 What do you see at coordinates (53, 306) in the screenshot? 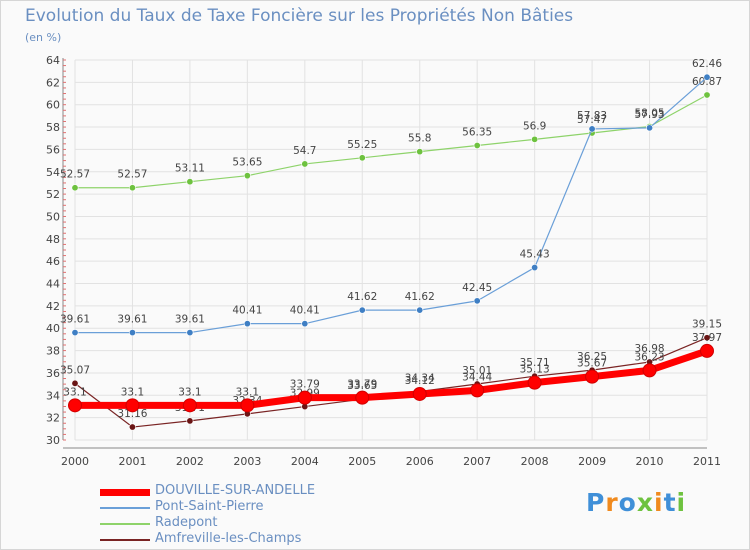
I see `y-tick-label: 42` at bounding box center [53, 306].